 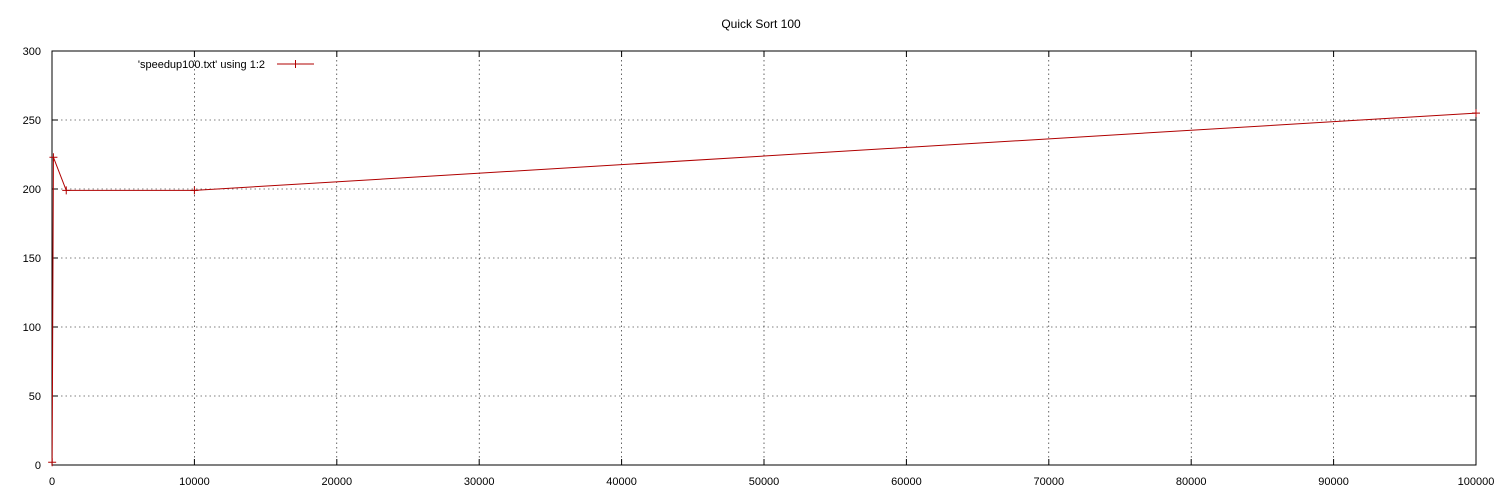 I want to click on x-tick-label: 0, so click(x=52, y=482).